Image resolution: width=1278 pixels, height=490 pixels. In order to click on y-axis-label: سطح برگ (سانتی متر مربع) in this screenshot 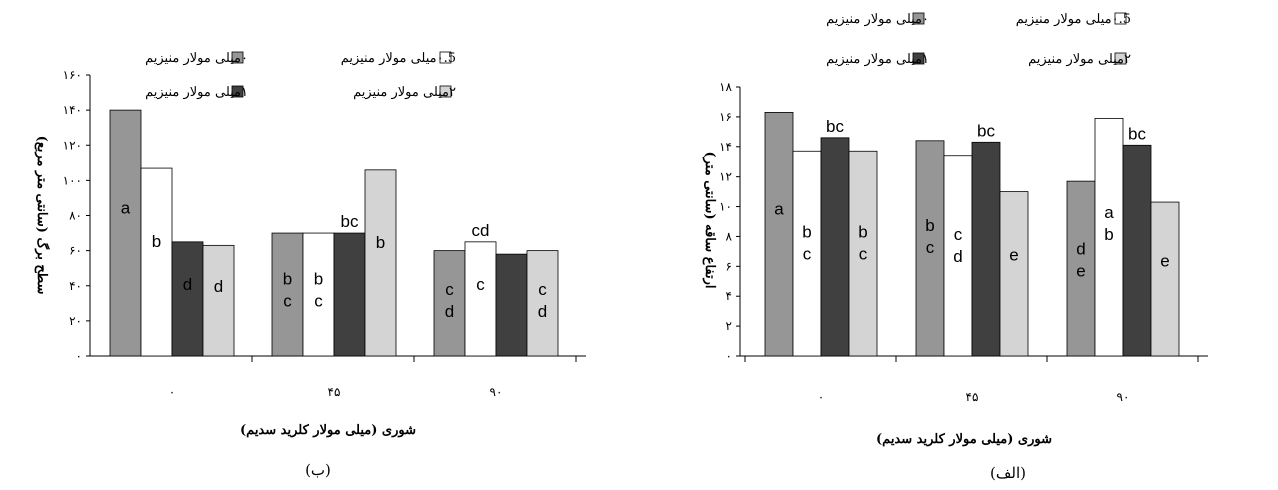, I will do `click(42, 215)`.